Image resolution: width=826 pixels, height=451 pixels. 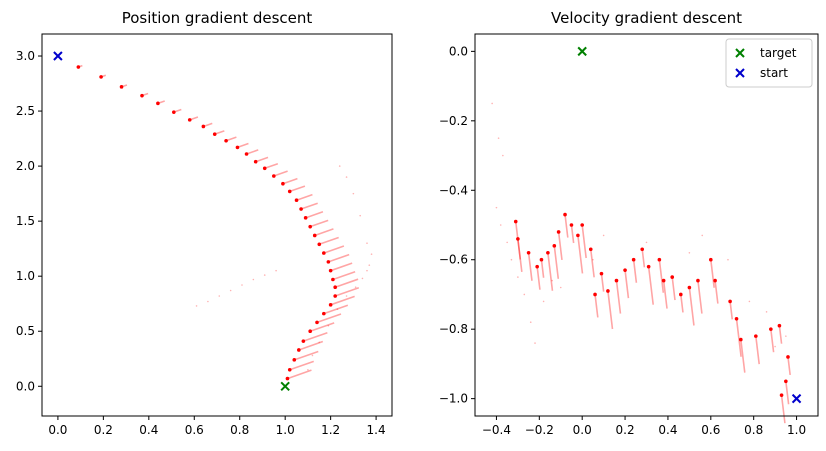 What do you see at coordinates (25, 56) in the screenshot?
I see `y-tick-label: 3.0` at bounding box center [25, 56].